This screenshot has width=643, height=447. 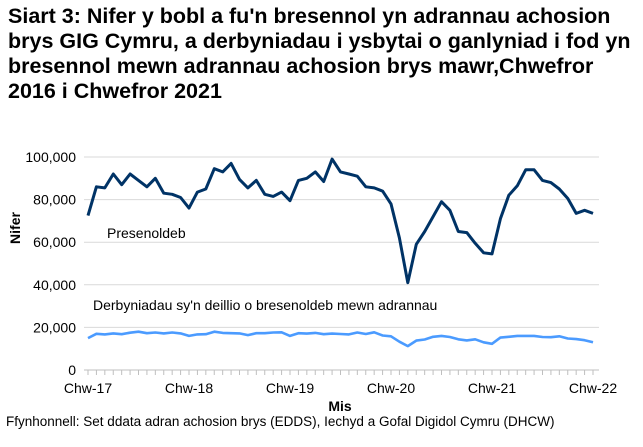 I want to click on y-tick-label: 60,000, so click(x=54, y=242).